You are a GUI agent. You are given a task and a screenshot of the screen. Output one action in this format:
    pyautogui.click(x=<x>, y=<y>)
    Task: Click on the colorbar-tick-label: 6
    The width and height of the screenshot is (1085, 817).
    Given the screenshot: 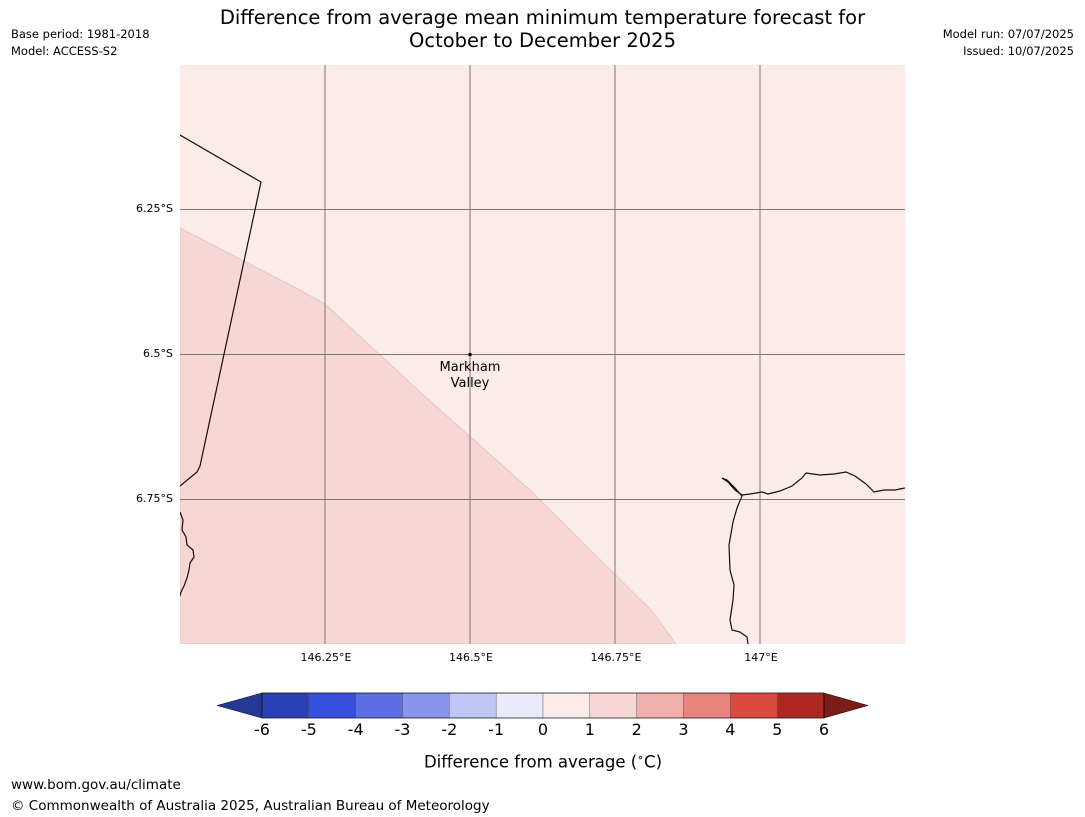 What is the action you would take?
    pyautogui.click(x=824, y=729)
    